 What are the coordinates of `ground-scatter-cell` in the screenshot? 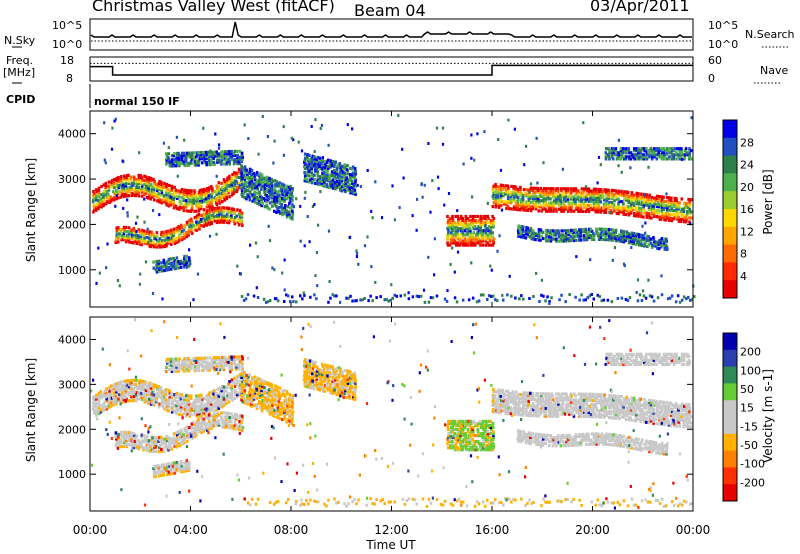 It's located at (386, 300).